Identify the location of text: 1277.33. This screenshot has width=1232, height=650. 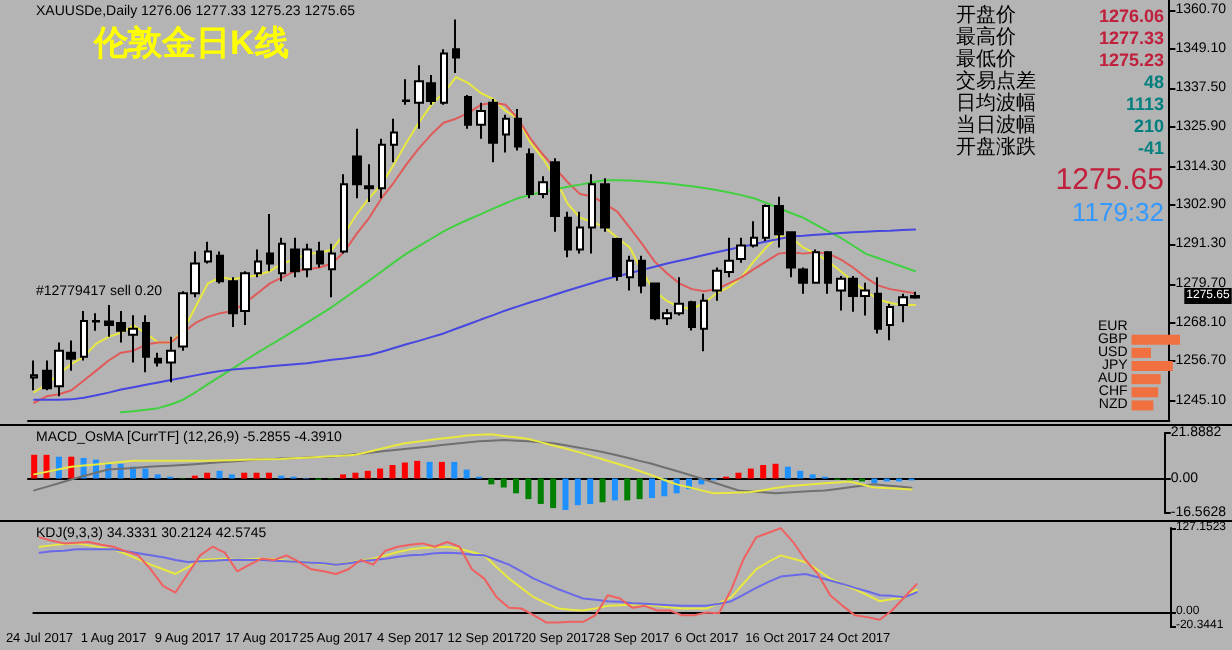
(1131, 38).